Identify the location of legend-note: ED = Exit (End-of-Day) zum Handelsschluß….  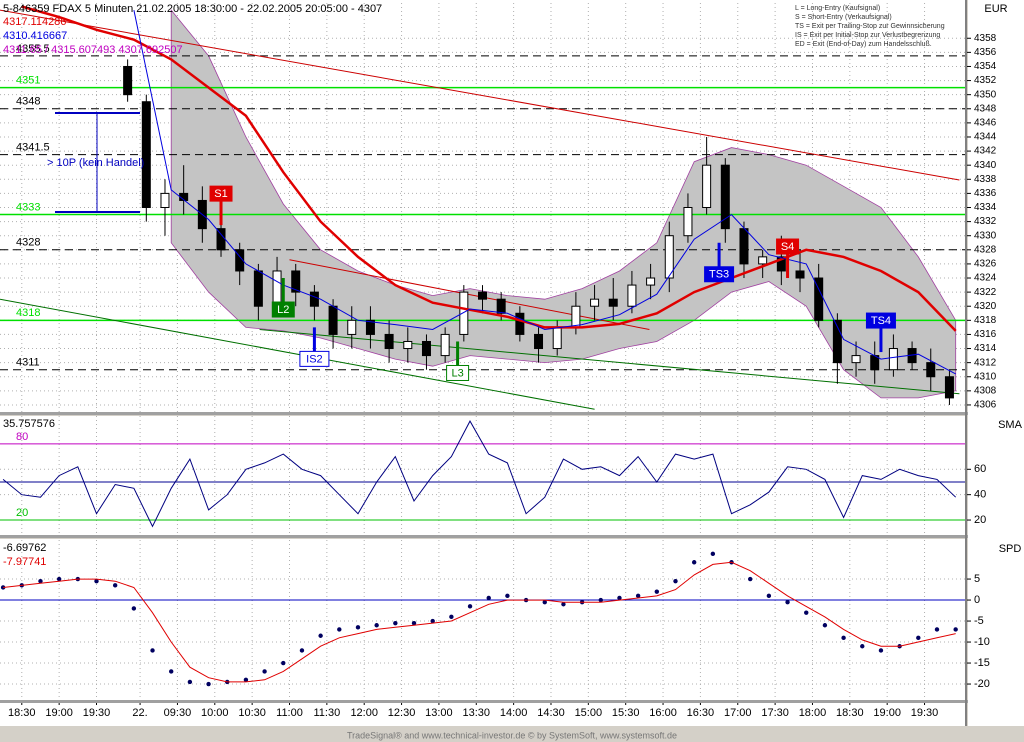
(863, 44).